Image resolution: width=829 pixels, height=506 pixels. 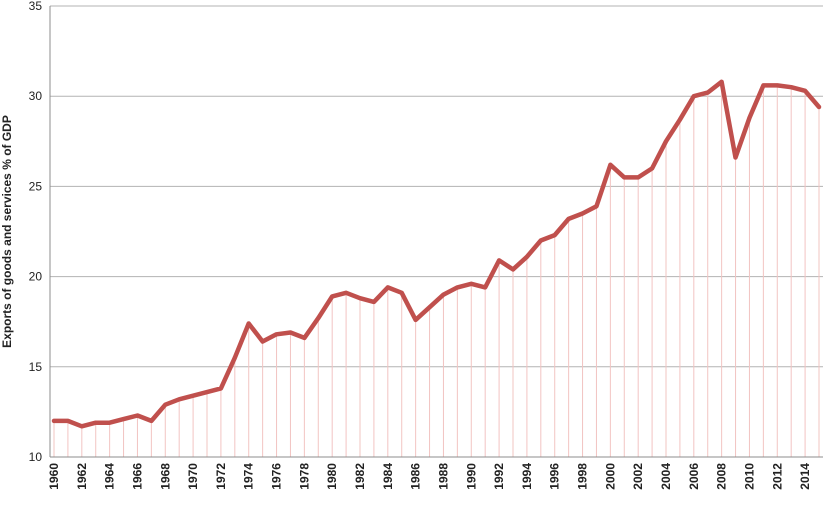 I want to click on x-tick-label: 1996, so click(x=555, y=476).